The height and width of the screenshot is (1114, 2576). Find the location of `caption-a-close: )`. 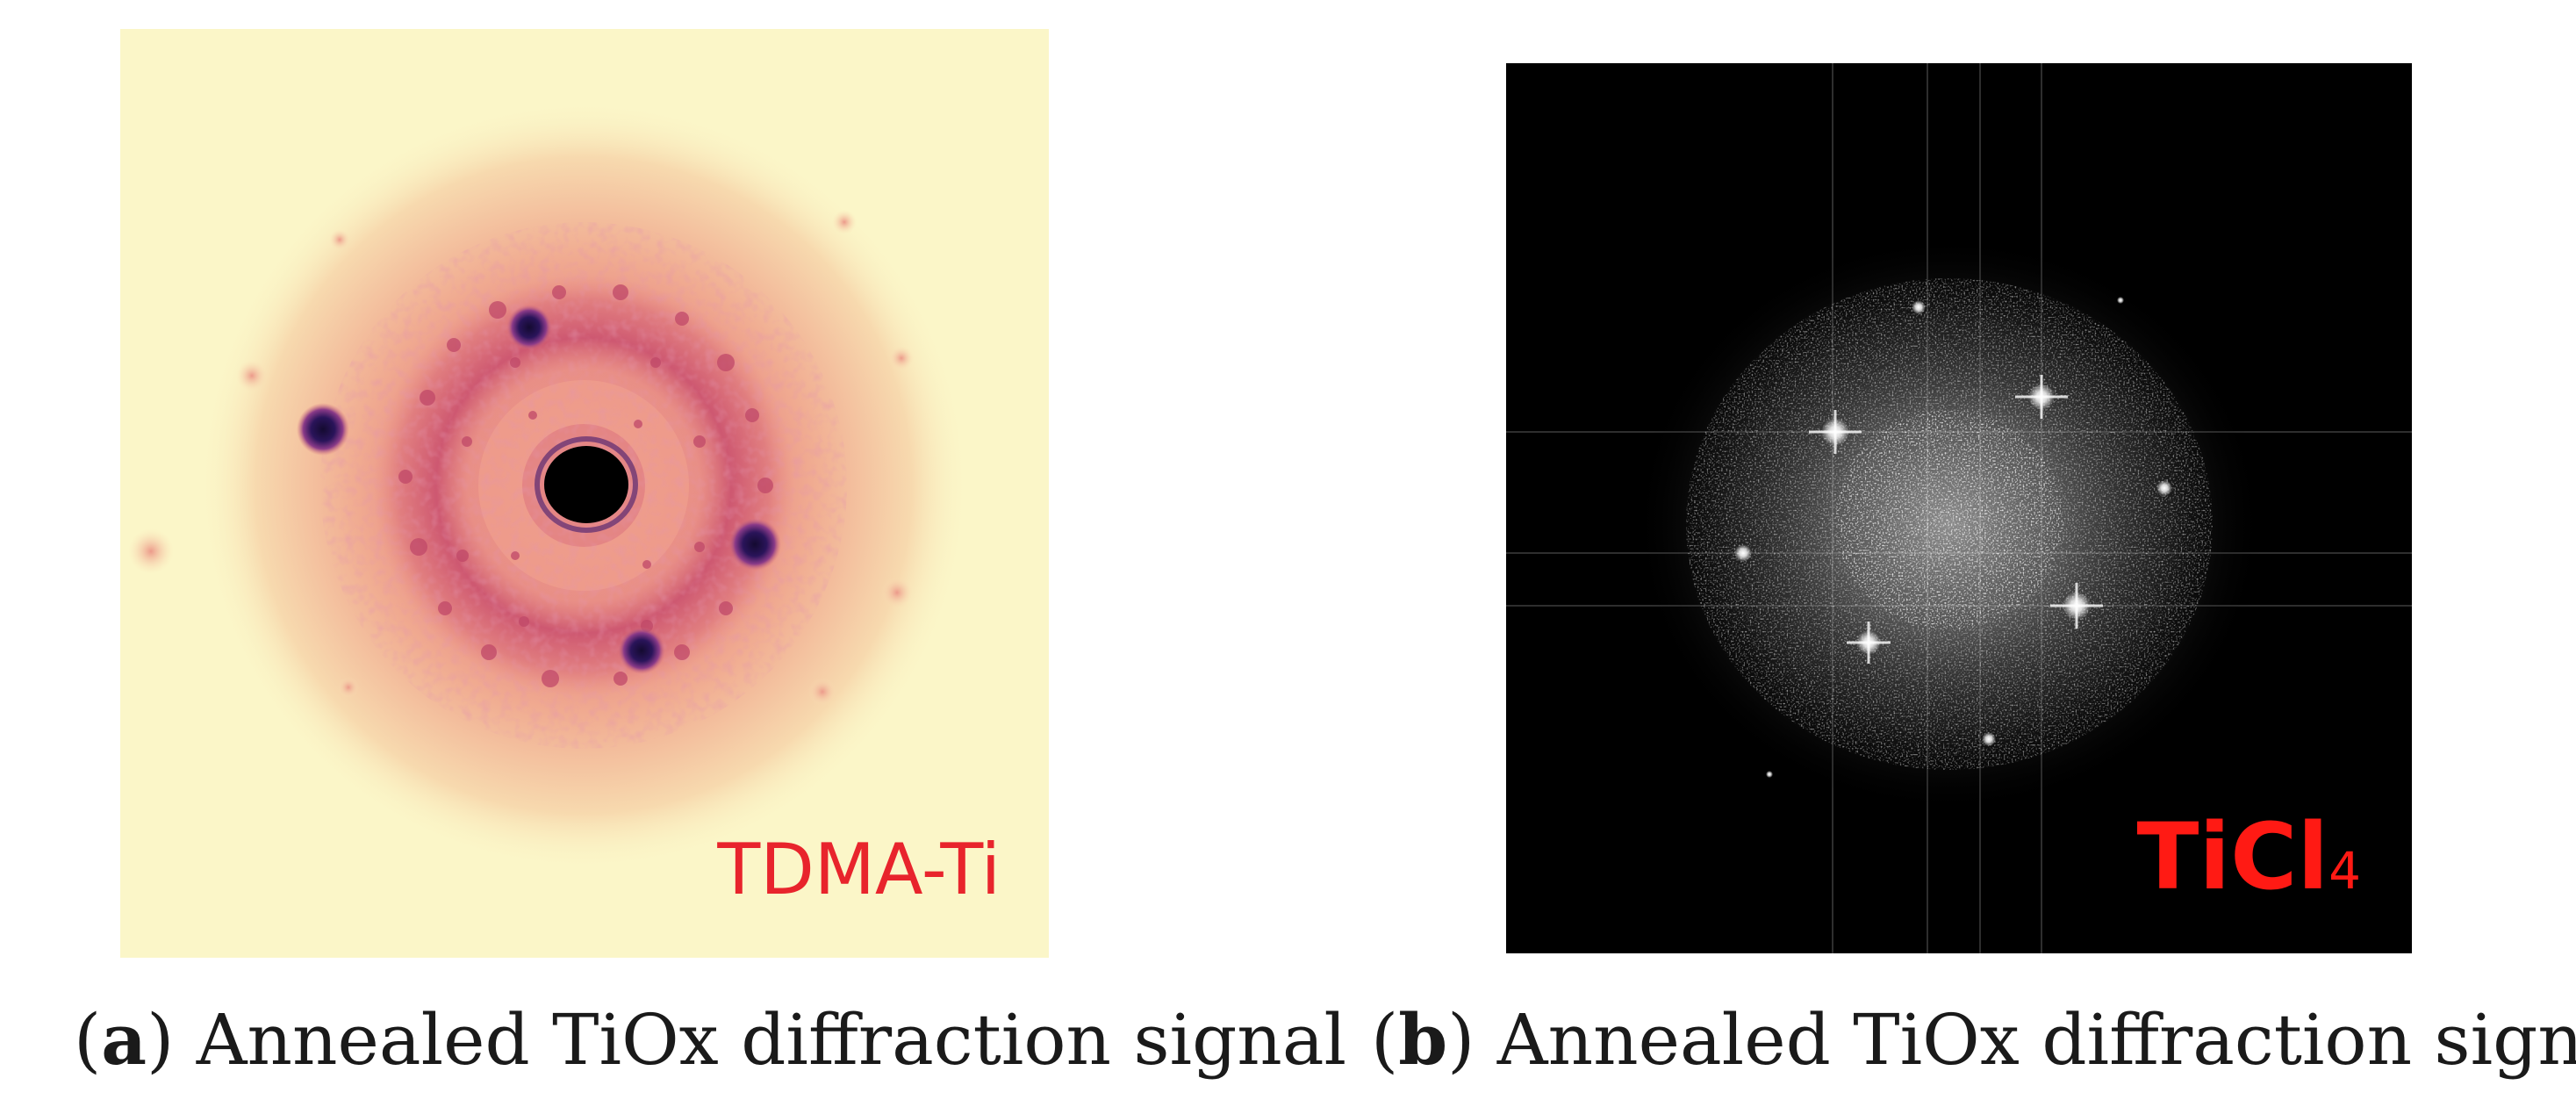

caption-a-close: ) is located at coordinates (161, 1040).